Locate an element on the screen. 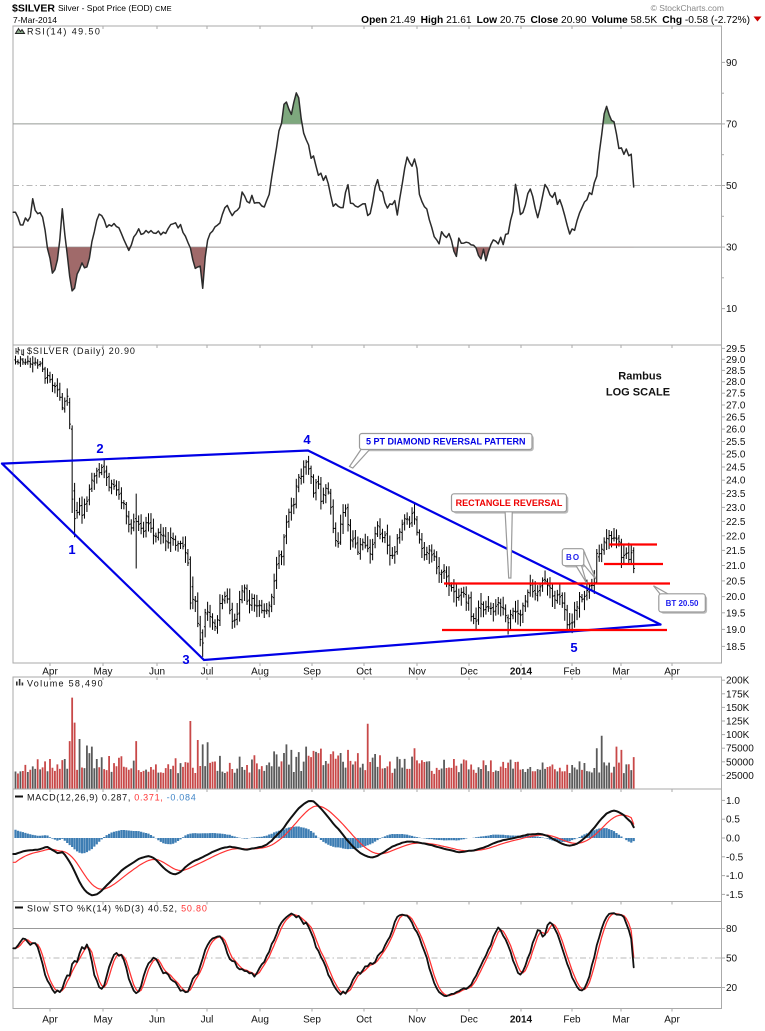 The width and height of the screenshot is (765, 1031). svg-text: 0.0 is located at coordinates (733, 839).